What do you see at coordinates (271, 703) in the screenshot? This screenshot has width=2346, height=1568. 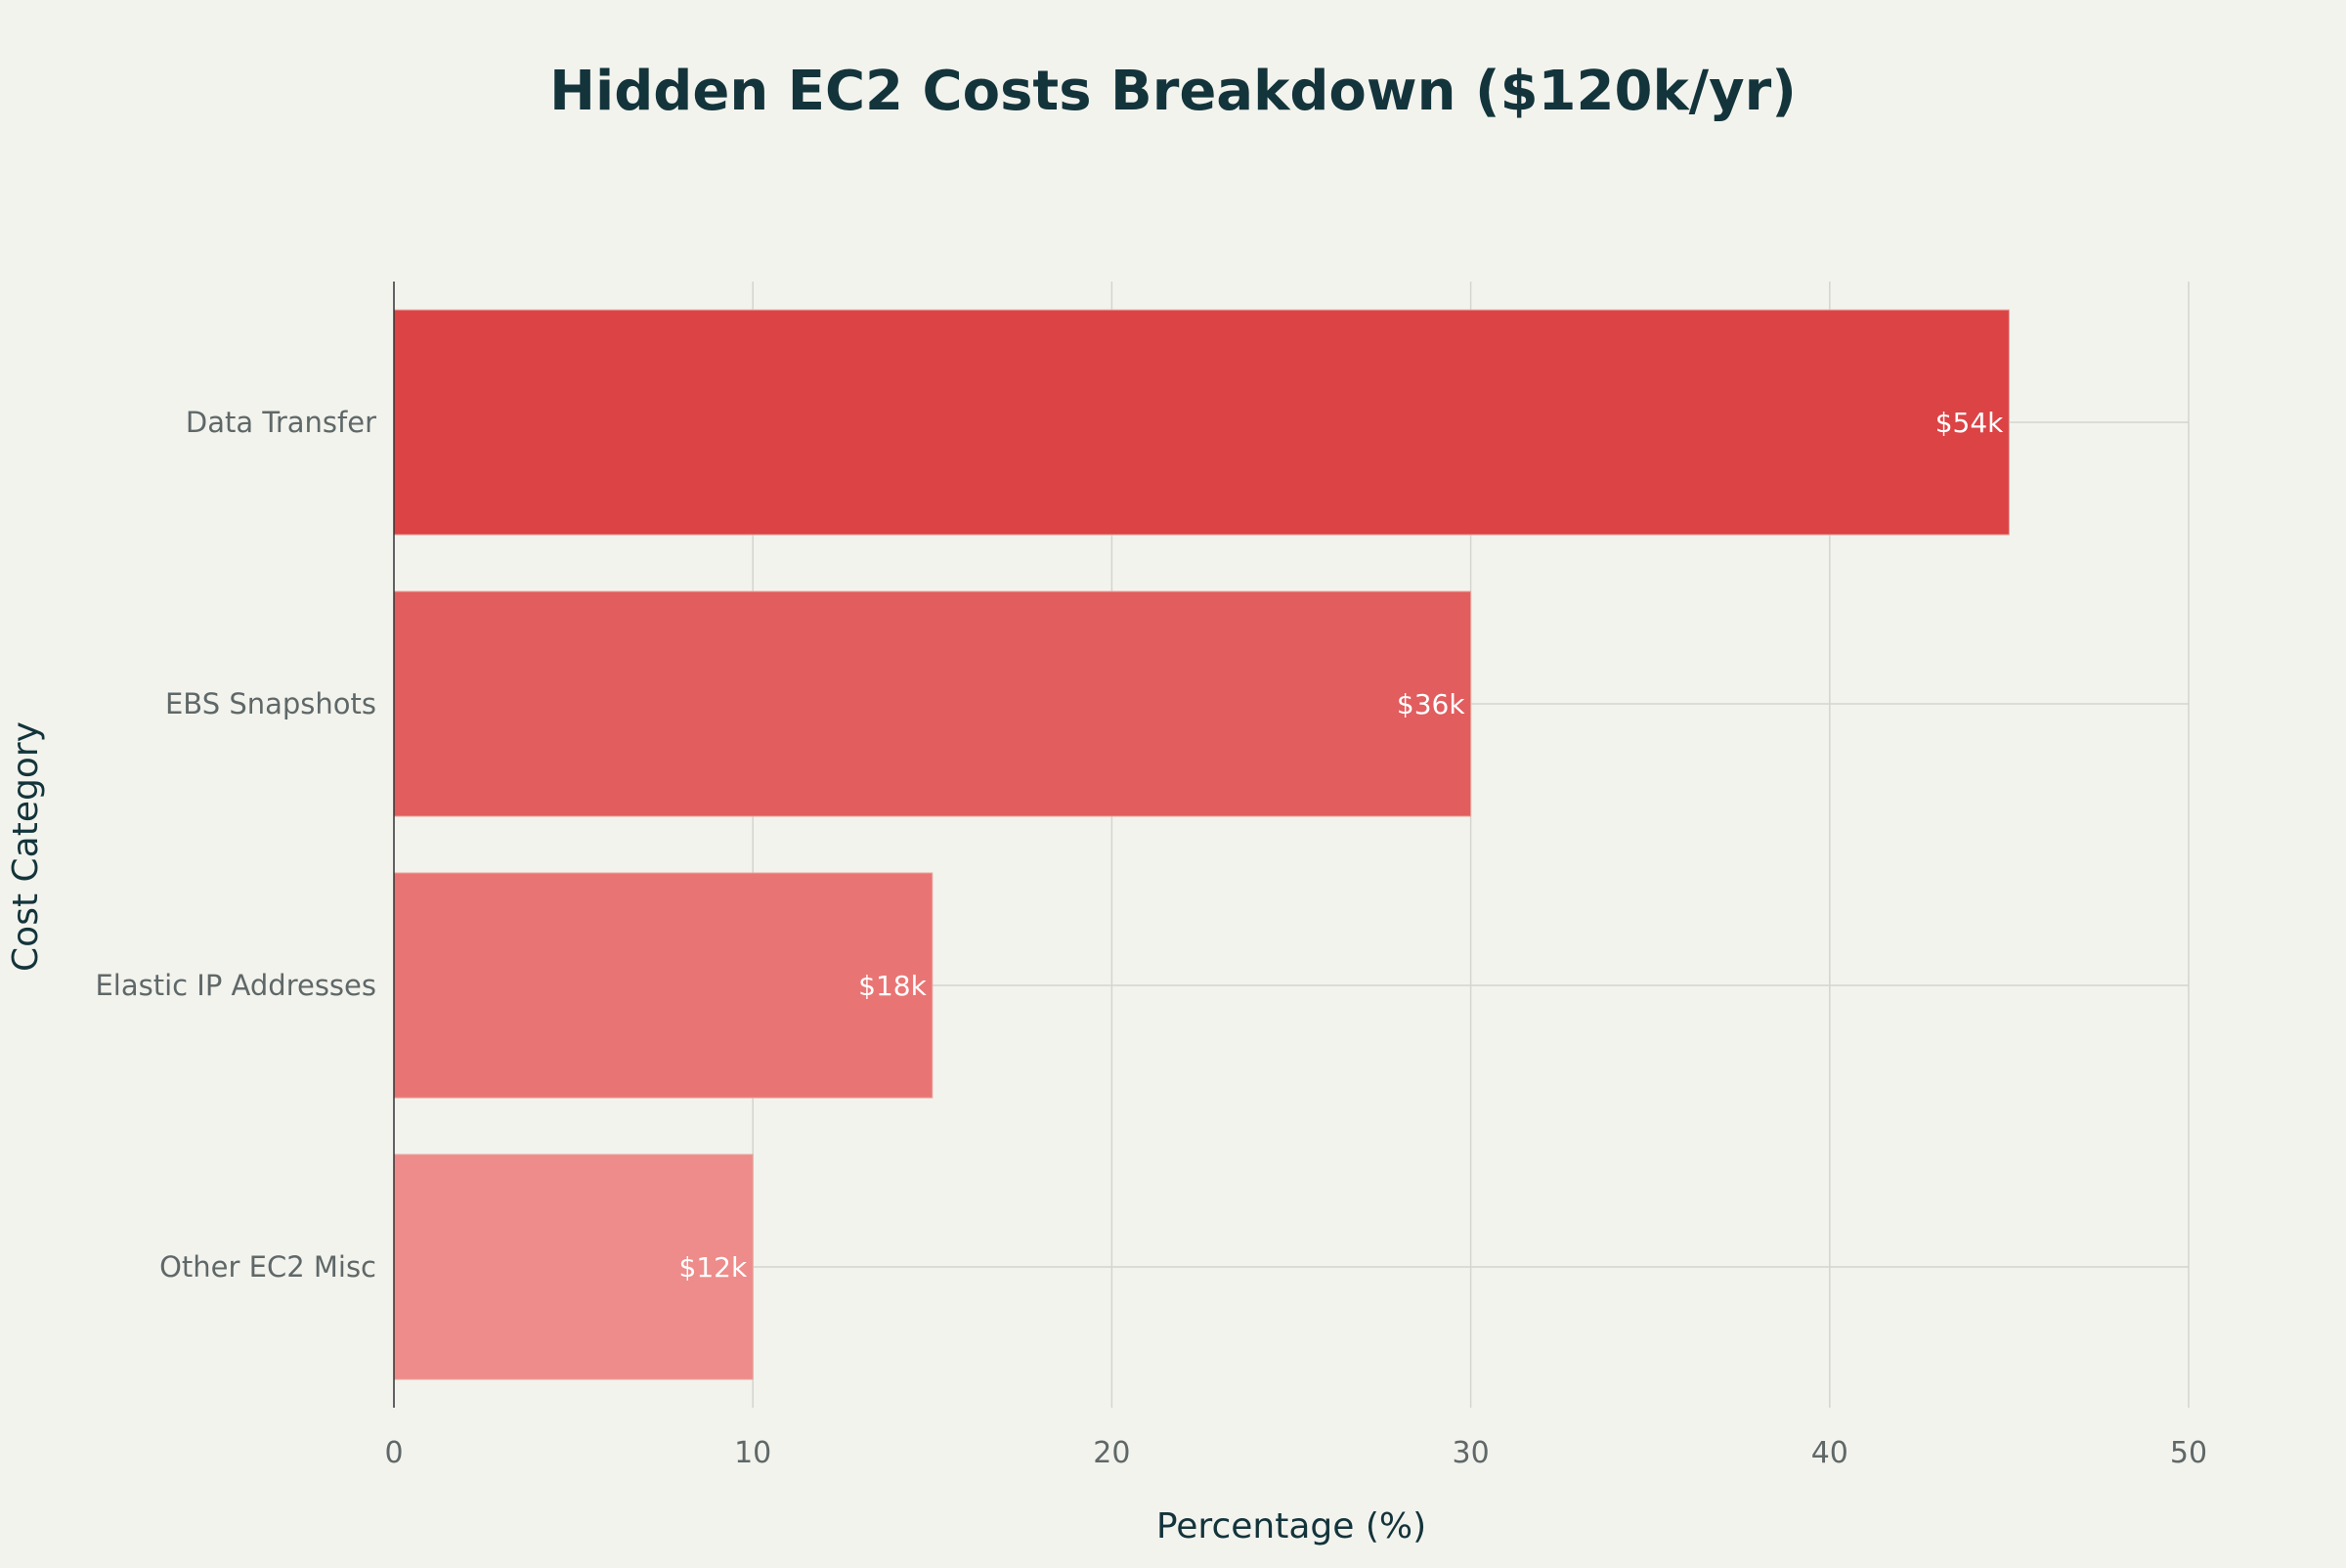 I see `y-tick-label: EBS Snapshots` at bounding box center [271, 703].